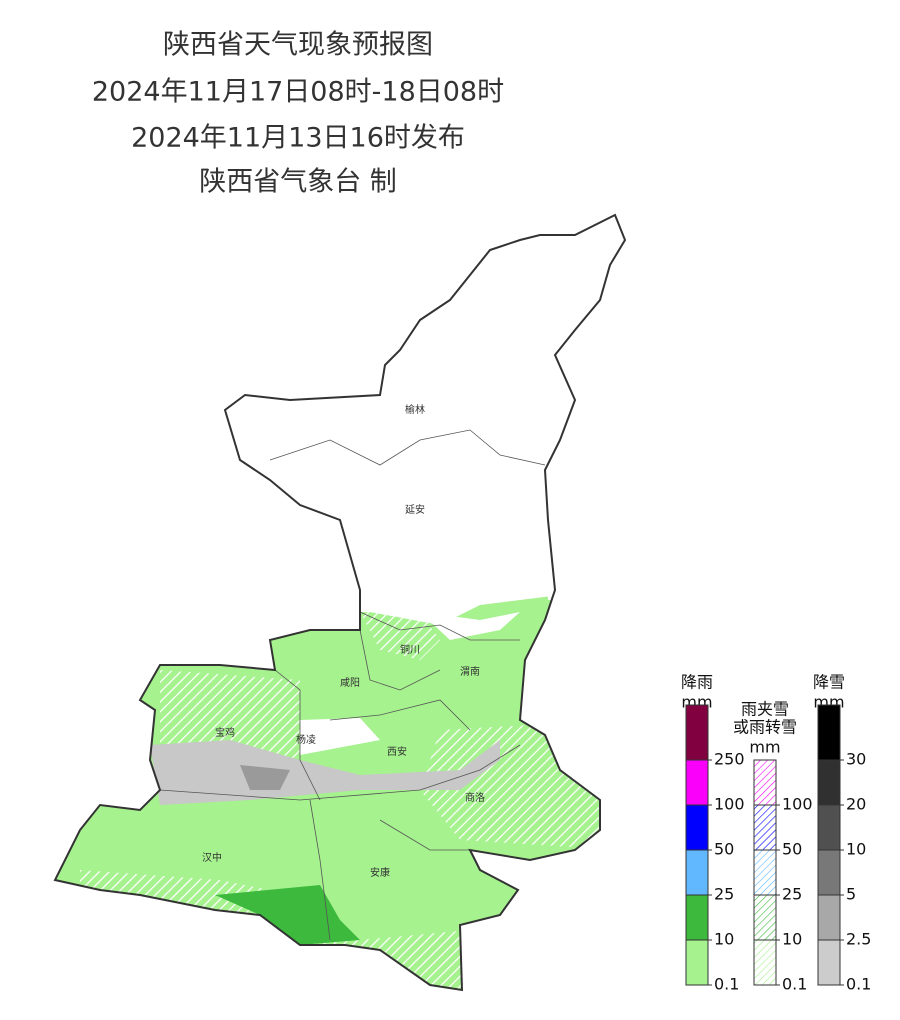  What do you see at coordinates (298, 182) in the screenshot?
I see `issuer: 陕西省气象台 制` at bounding box center [298, 182].